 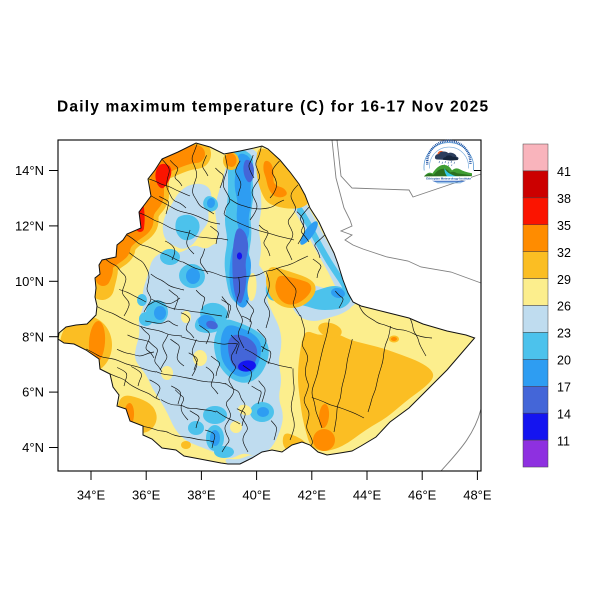 What do you see at coordinates (564, 199) in the screenshot?
I see `svg-text: 38` at bounding box center [564, 199].